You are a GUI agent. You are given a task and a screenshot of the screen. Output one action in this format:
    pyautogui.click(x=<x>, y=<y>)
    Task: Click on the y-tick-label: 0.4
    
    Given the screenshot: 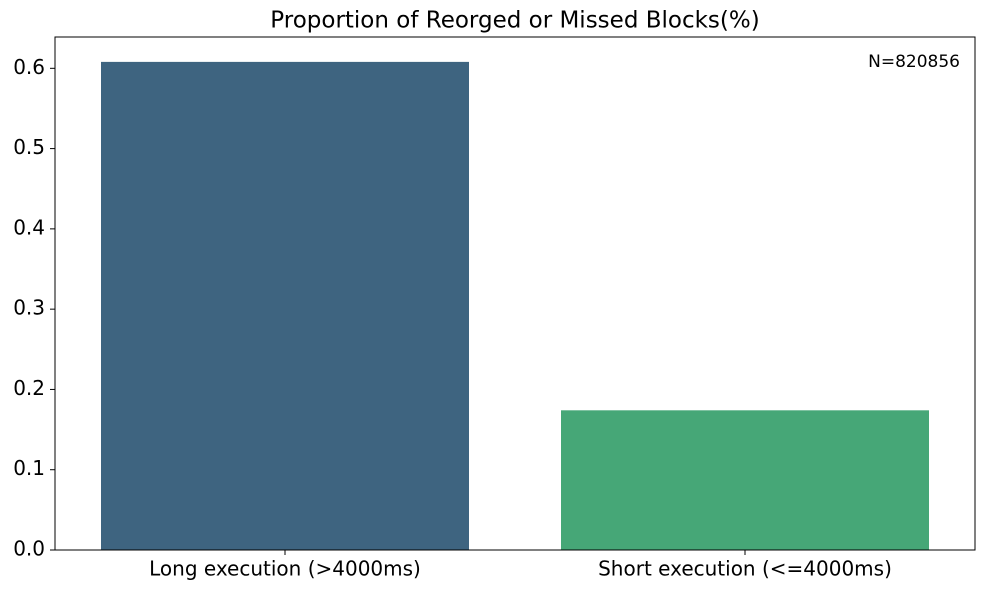 What is the action you would take?
    pyautogui.click(x=29, y=227)
    